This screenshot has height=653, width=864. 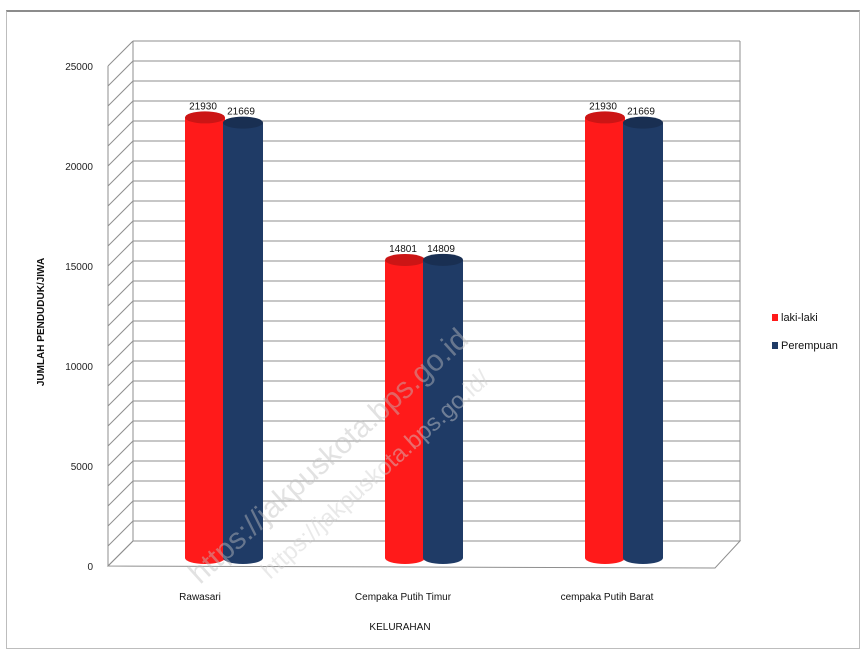 What do you see at coordinates (79, 167) in the screenshot?
I see `y-tick-label: 20000` at bounding box center [79, 167].